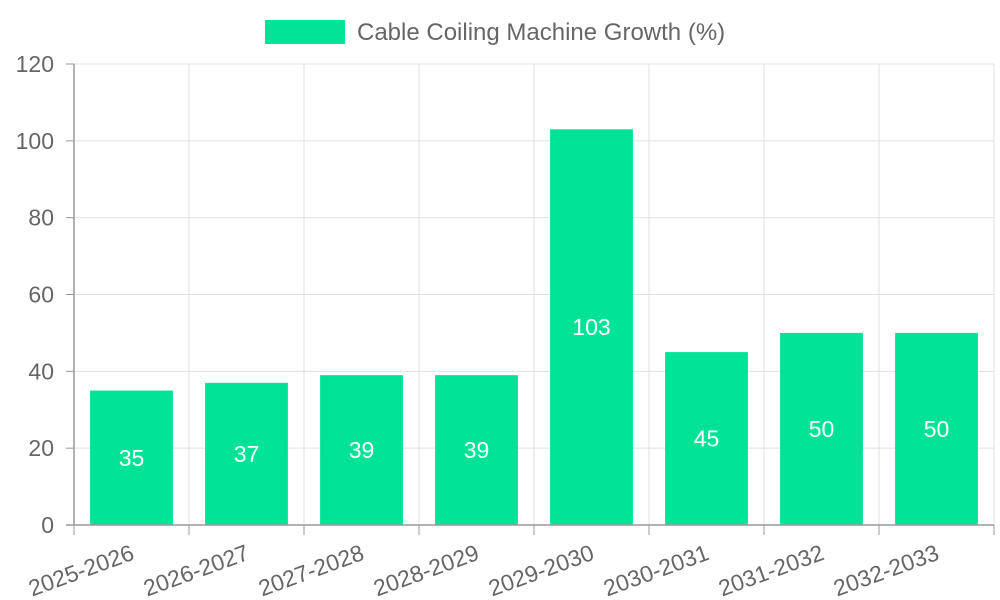  I want to click on data-label: 103, so click(591, 327).